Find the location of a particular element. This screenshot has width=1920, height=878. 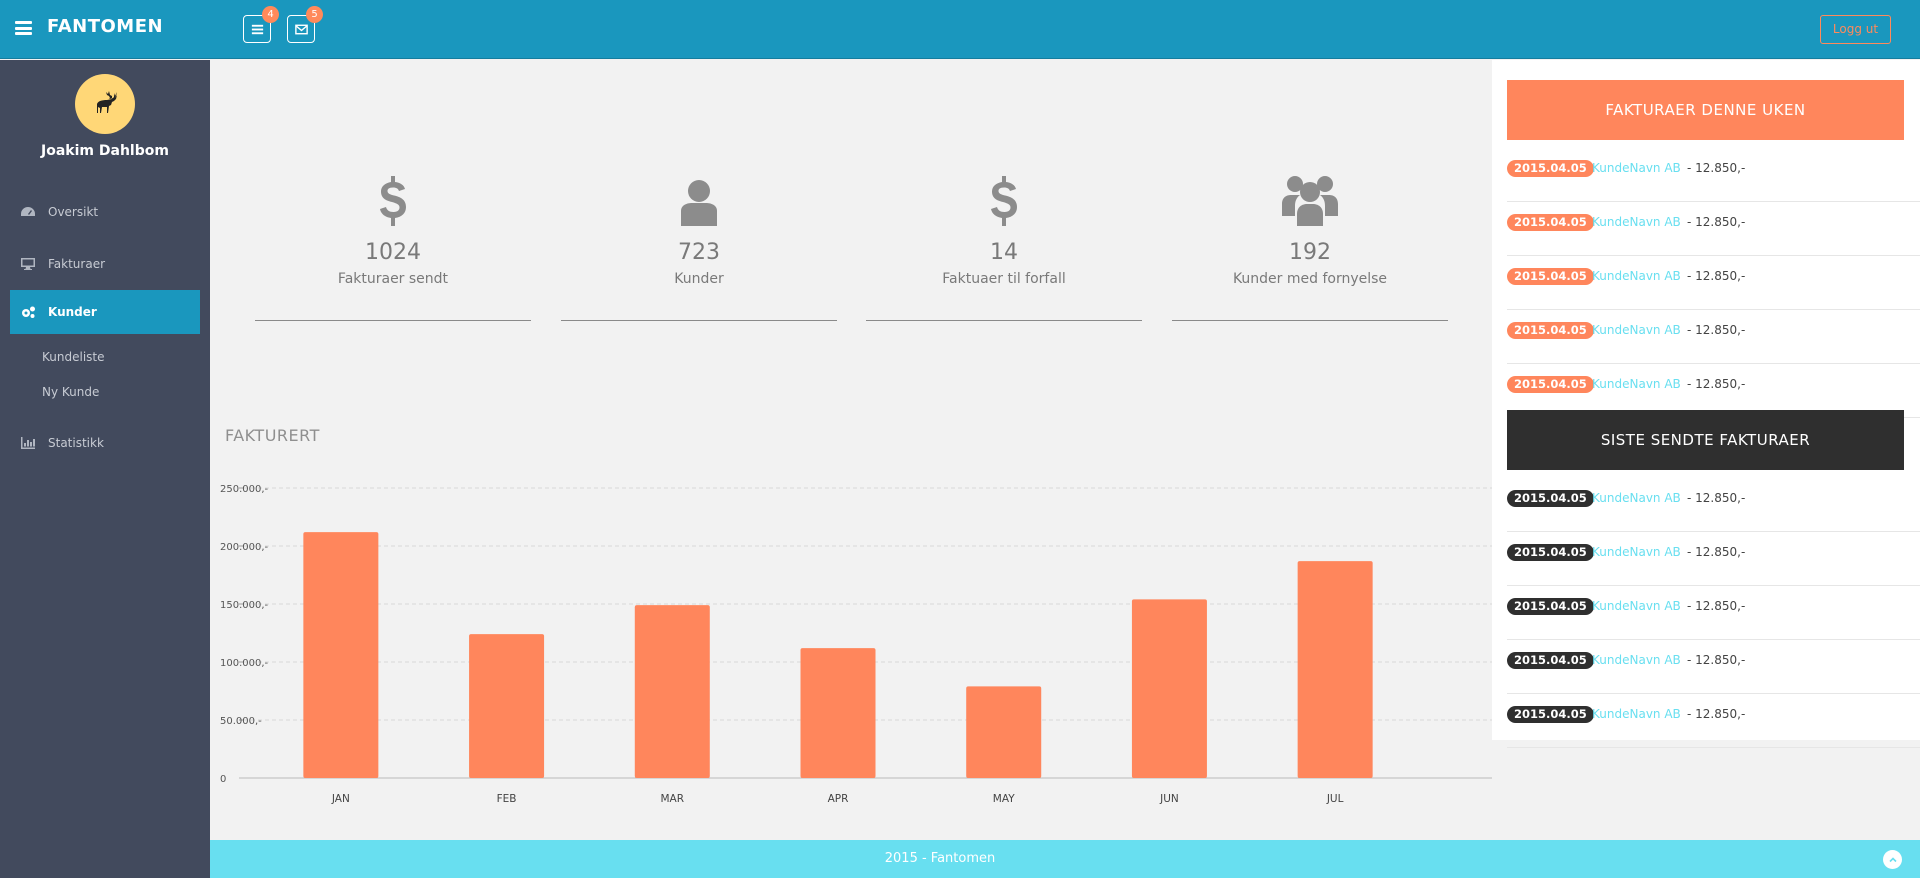

stat-fakturaer-sendt: 1024 Fakturaer sendt is located at coordinates (393, 245).